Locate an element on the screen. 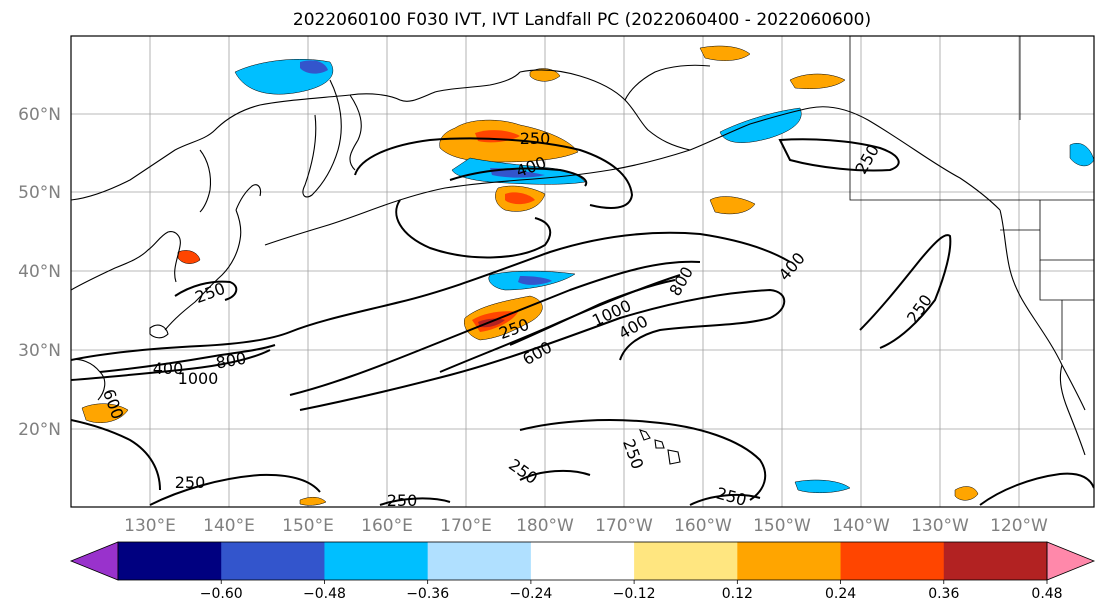 This screenshot has height=601, width=1105. colorbar-tick-label: 0.48 is located at coordinates (1046, 593).